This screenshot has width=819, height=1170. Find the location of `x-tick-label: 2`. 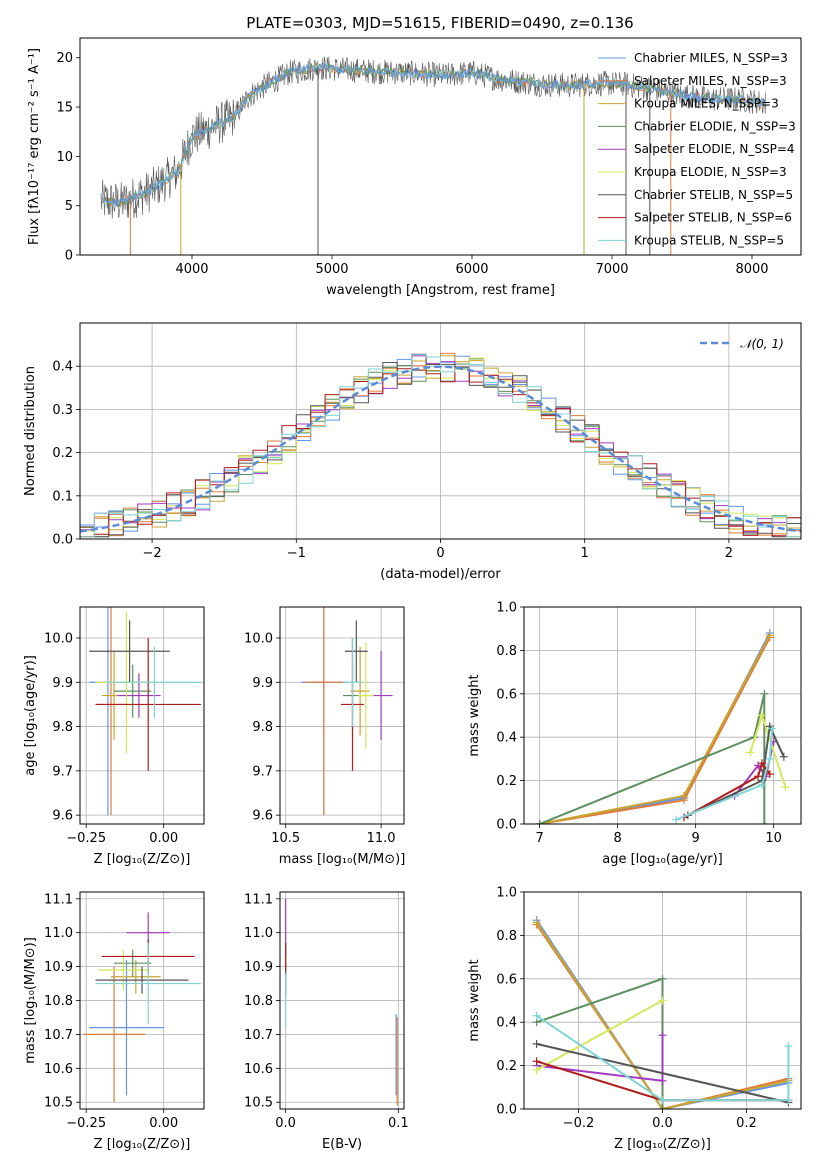

x-tick-label: 2 is located at coordinates (729, 553).